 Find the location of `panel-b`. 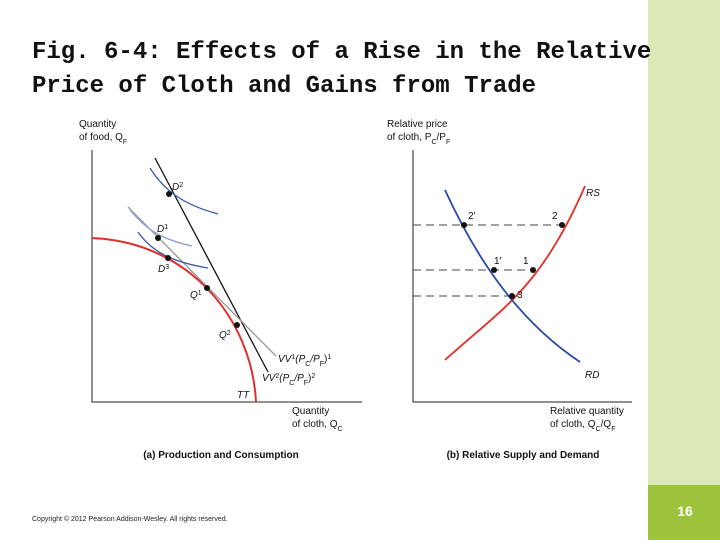

panel-b is located at coordinates (522, 276).